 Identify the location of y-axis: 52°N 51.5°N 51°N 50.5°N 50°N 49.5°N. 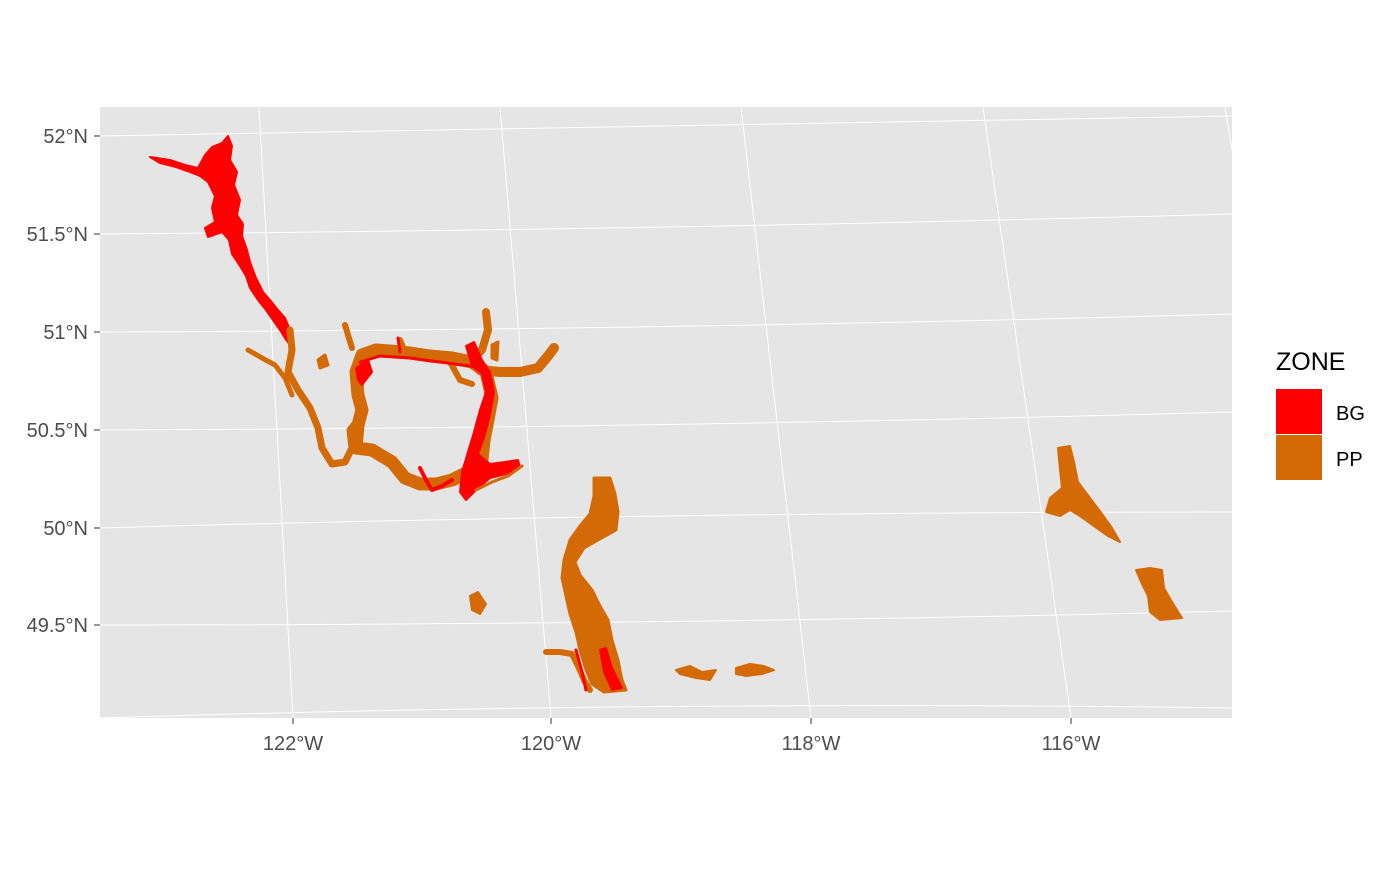
(63, 381).